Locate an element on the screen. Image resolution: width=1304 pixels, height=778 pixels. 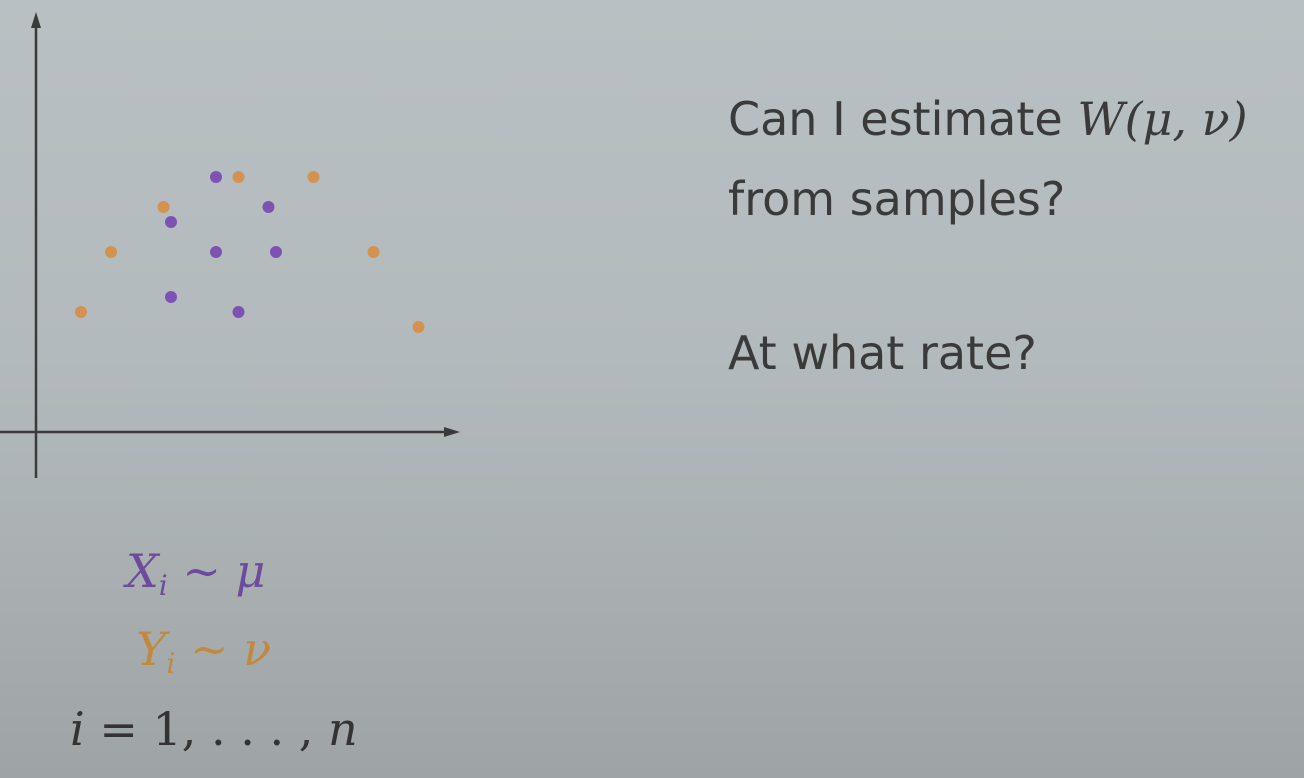
y-axis-arrowhead is located at coordinates (36, 20).